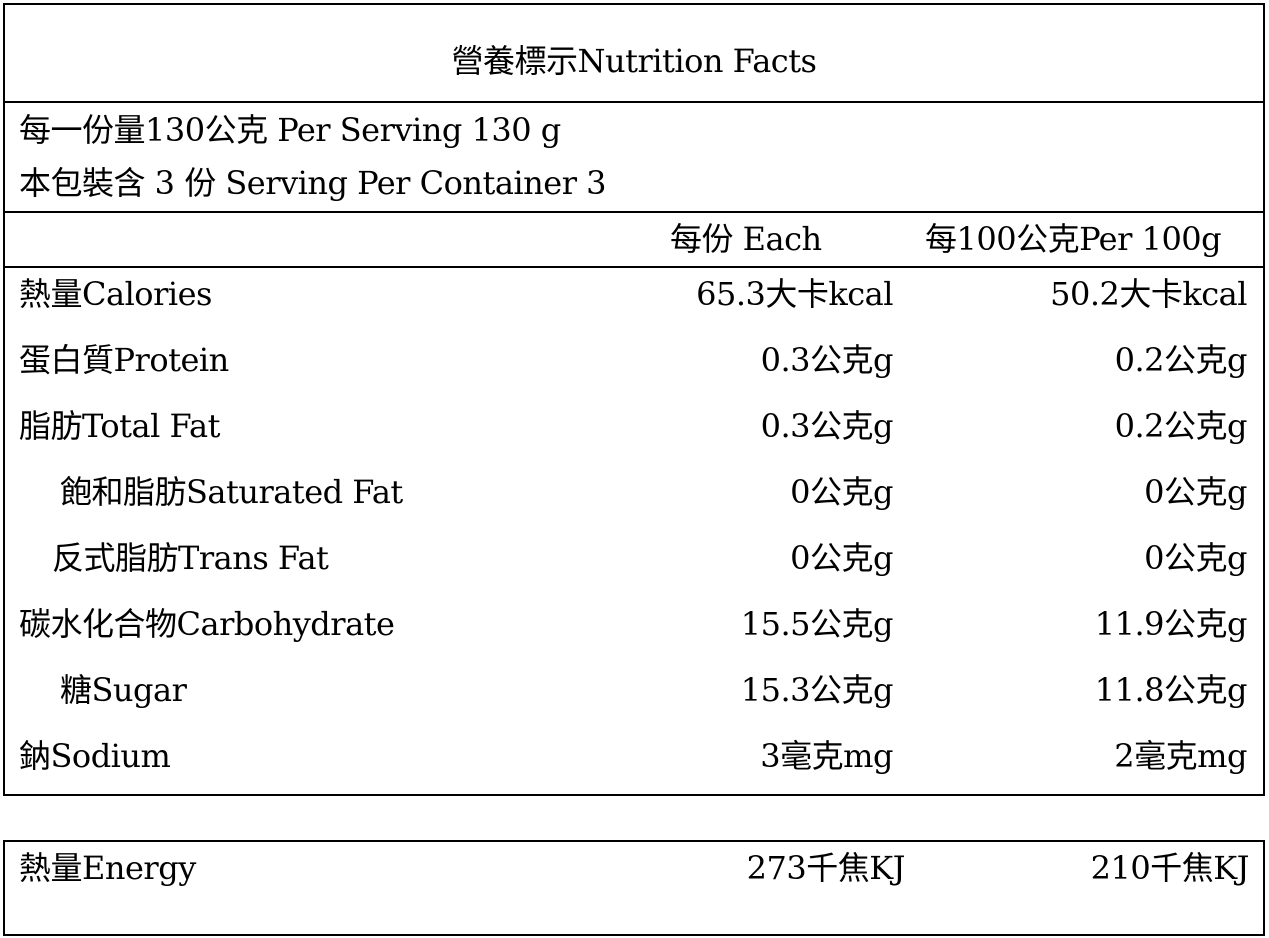  Describe the element at coordinates (826, 868) in the screenshot. I see `energy-each-value: 273千焦KJ` at that location.